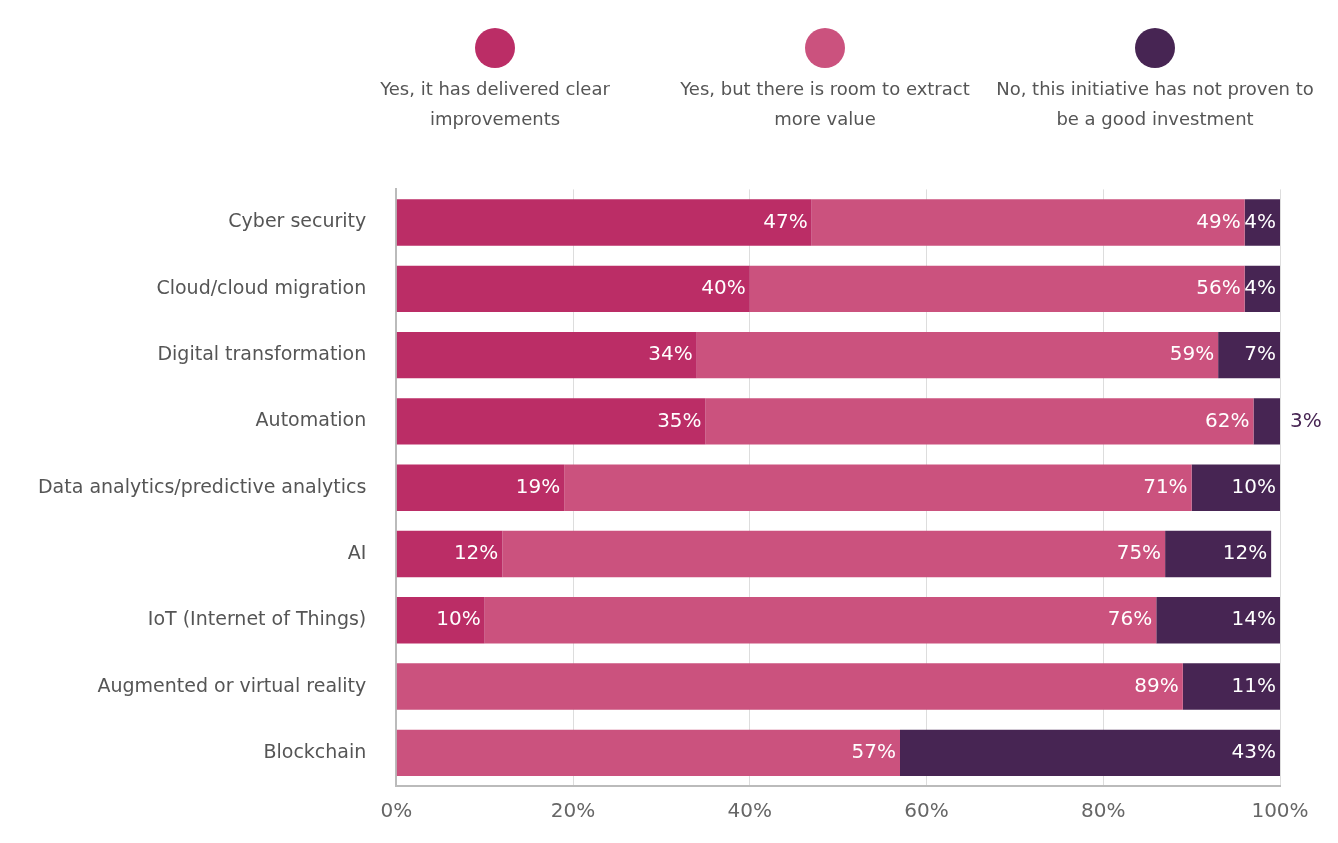 The image size is (1338, 843). Describe the element at coordinates (202, 485) in the screenshot. I see `y-tick-label: Data analytics/predictive analytics` at that location.